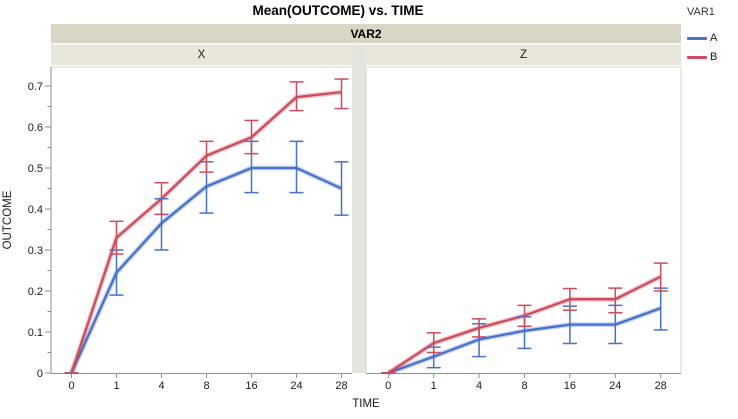 Image resolution: width=738 pixels, height=419 pixels. I want to click on y-tick-label: 0, so click(40, 374).